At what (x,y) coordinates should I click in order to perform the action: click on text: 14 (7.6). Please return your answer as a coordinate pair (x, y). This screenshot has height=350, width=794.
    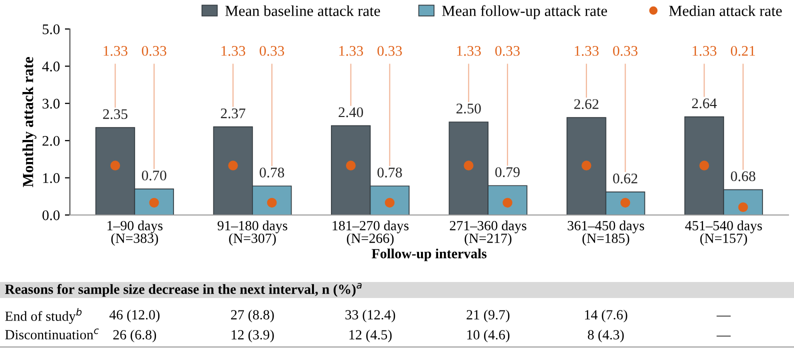
    Looking at the image, I should click on (606, 316).